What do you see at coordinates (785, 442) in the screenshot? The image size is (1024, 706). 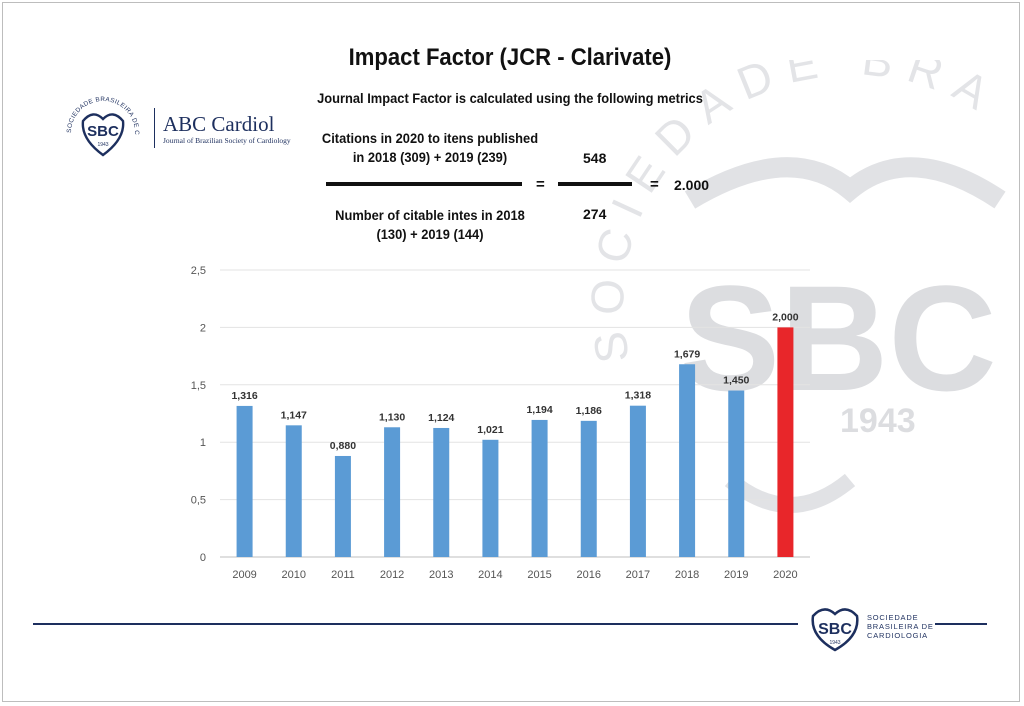 I see `bar-2020` at bounding box center [785, 442].